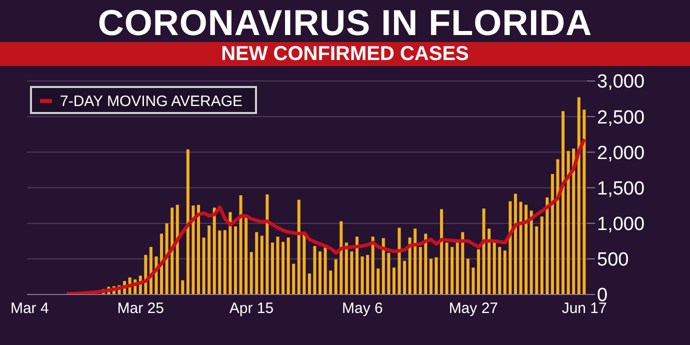 This screenshot has width=690, height=345. Describe the element at coordinates (621, 117) in the screenshot. I see `y-tick-label: 2,500` at that location.